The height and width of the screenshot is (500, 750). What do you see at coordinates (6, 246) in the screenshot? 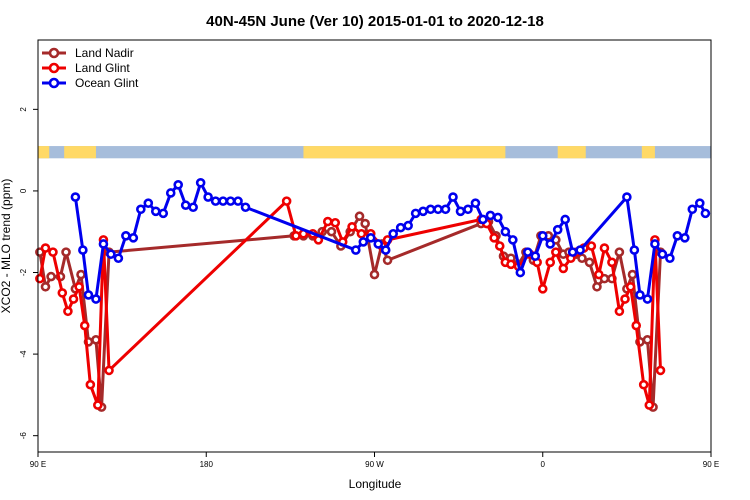
I see `y-axis-label: XCO2 - MLO trend (ppm)` at bounding box center [6, 246].